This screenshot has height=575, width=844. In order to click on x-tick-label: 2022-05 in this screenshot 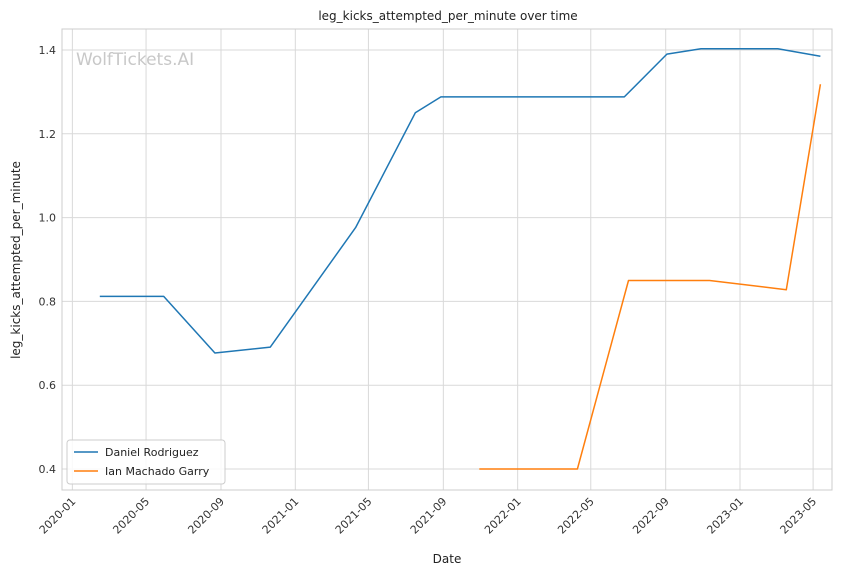, I will do `click(576, 516)`.